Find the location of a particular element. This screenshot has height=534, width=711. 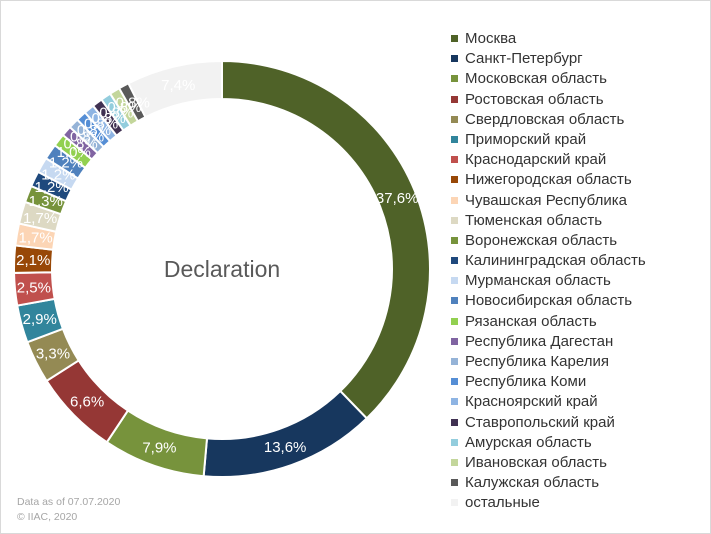

legend-item-14: Новосибирская область is located at coordinates (548, 301).